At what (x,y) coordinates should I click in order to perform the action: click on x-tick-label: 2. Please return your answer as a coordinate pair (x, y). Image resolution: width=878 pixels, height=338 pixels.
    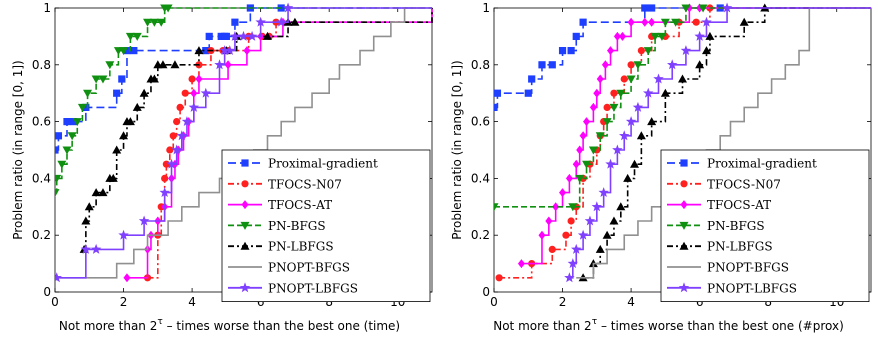
    Looking at the image, I should click on (124, 302).